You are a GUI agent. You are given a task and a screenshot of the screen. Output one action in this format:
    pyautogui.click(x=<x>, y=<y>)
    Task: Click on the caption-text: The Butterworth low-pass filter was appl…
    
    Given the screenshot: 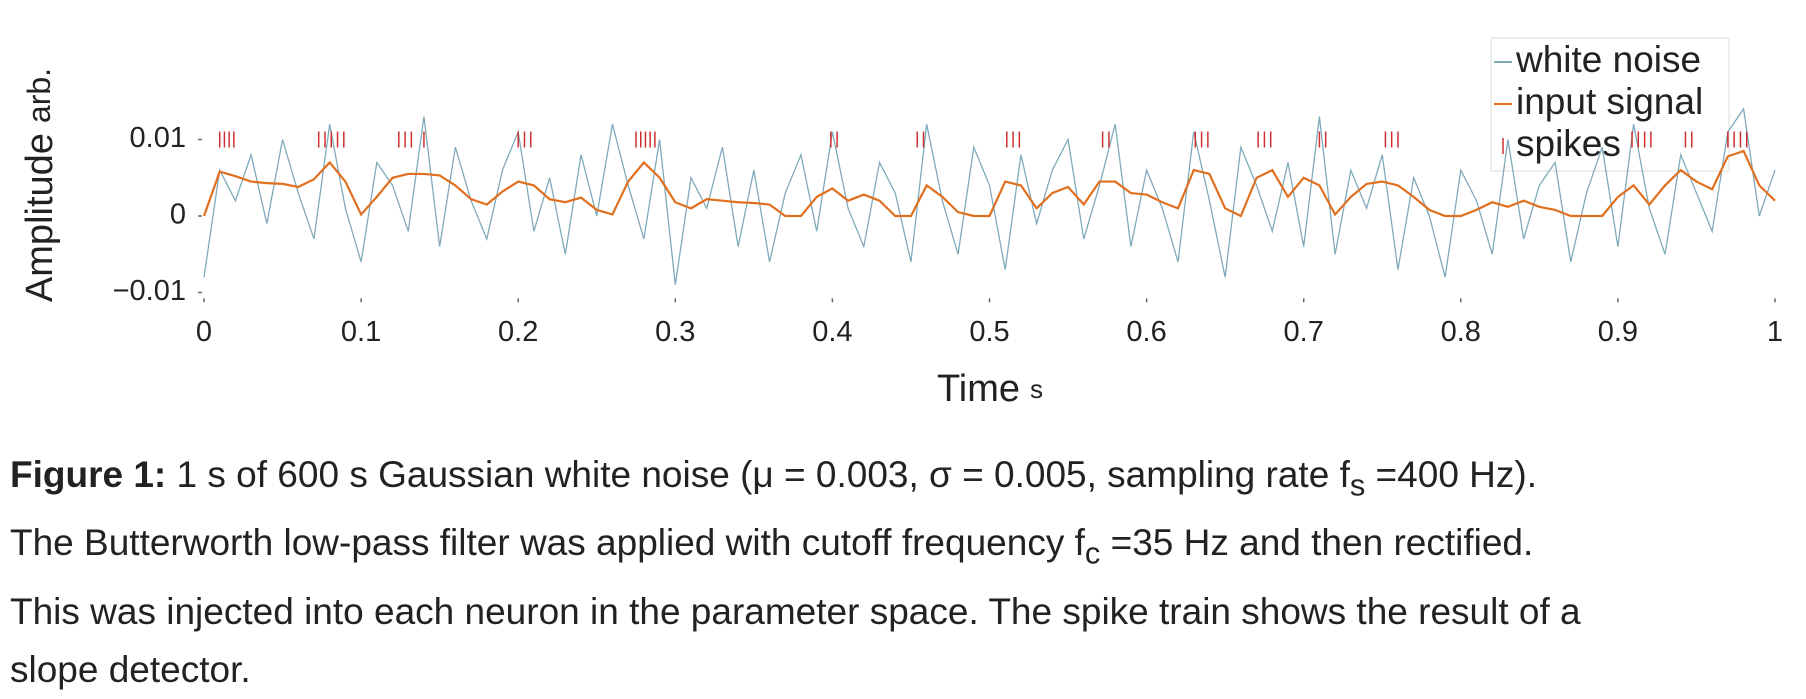 What is the action you would take?
    pyautogui.click(x=547, y=543)
    